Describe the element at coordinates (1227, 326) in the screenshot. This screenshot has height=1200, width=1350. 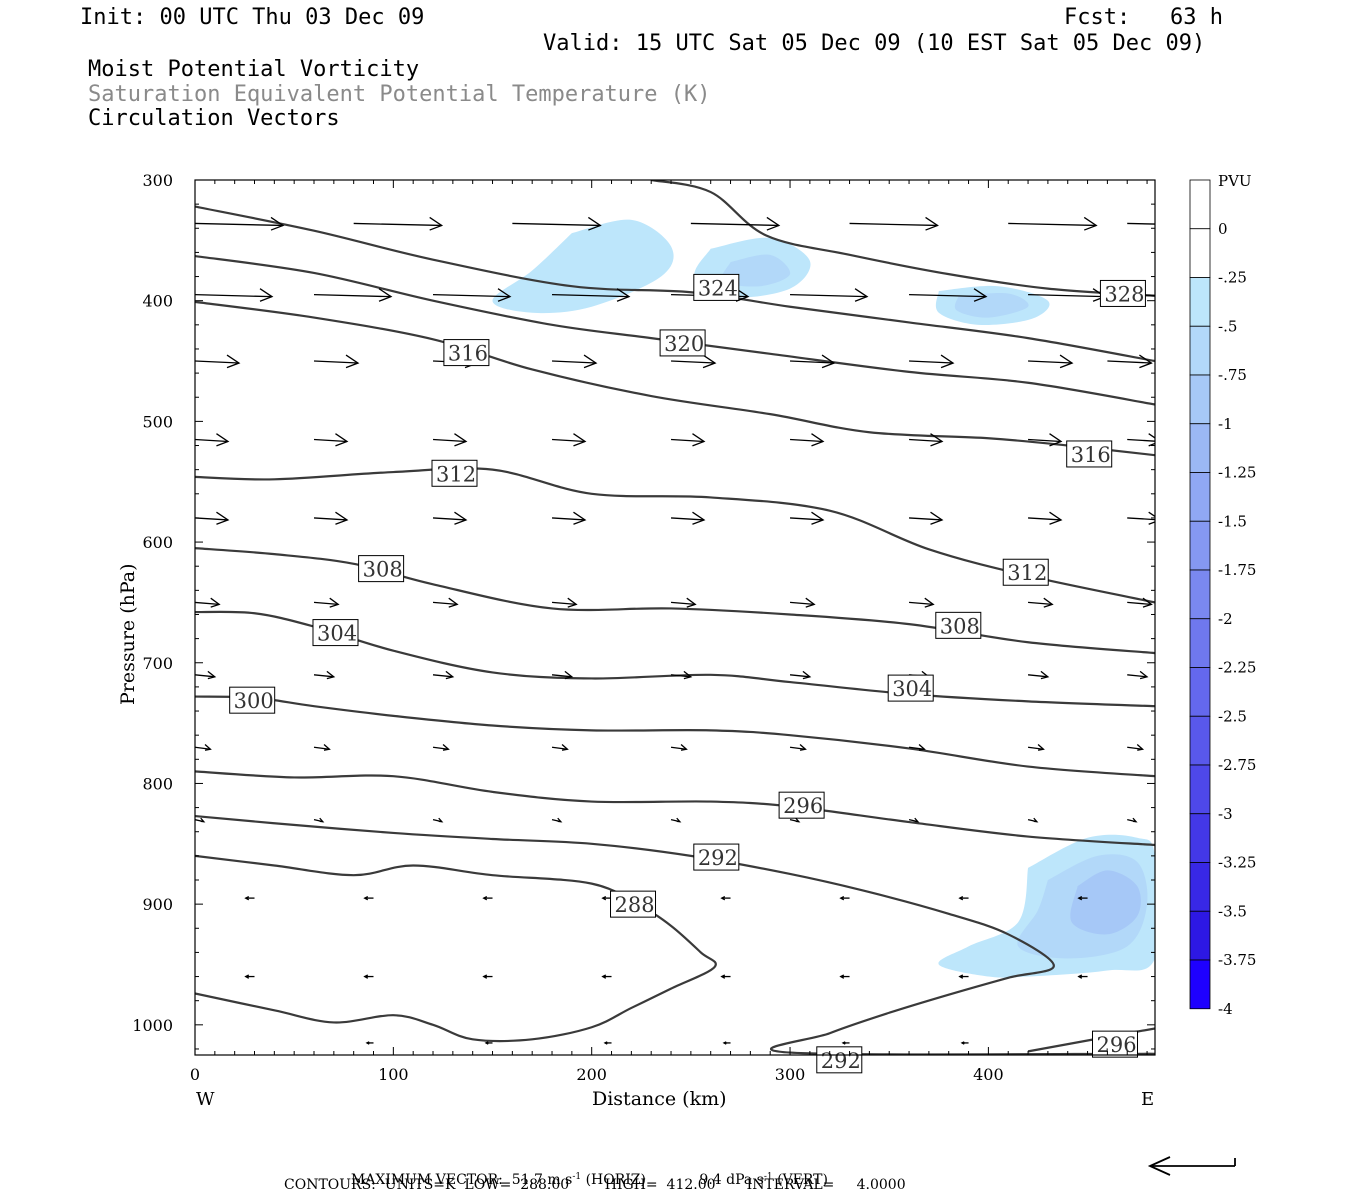
I see `colorbar-level-2: -.5` at that location.